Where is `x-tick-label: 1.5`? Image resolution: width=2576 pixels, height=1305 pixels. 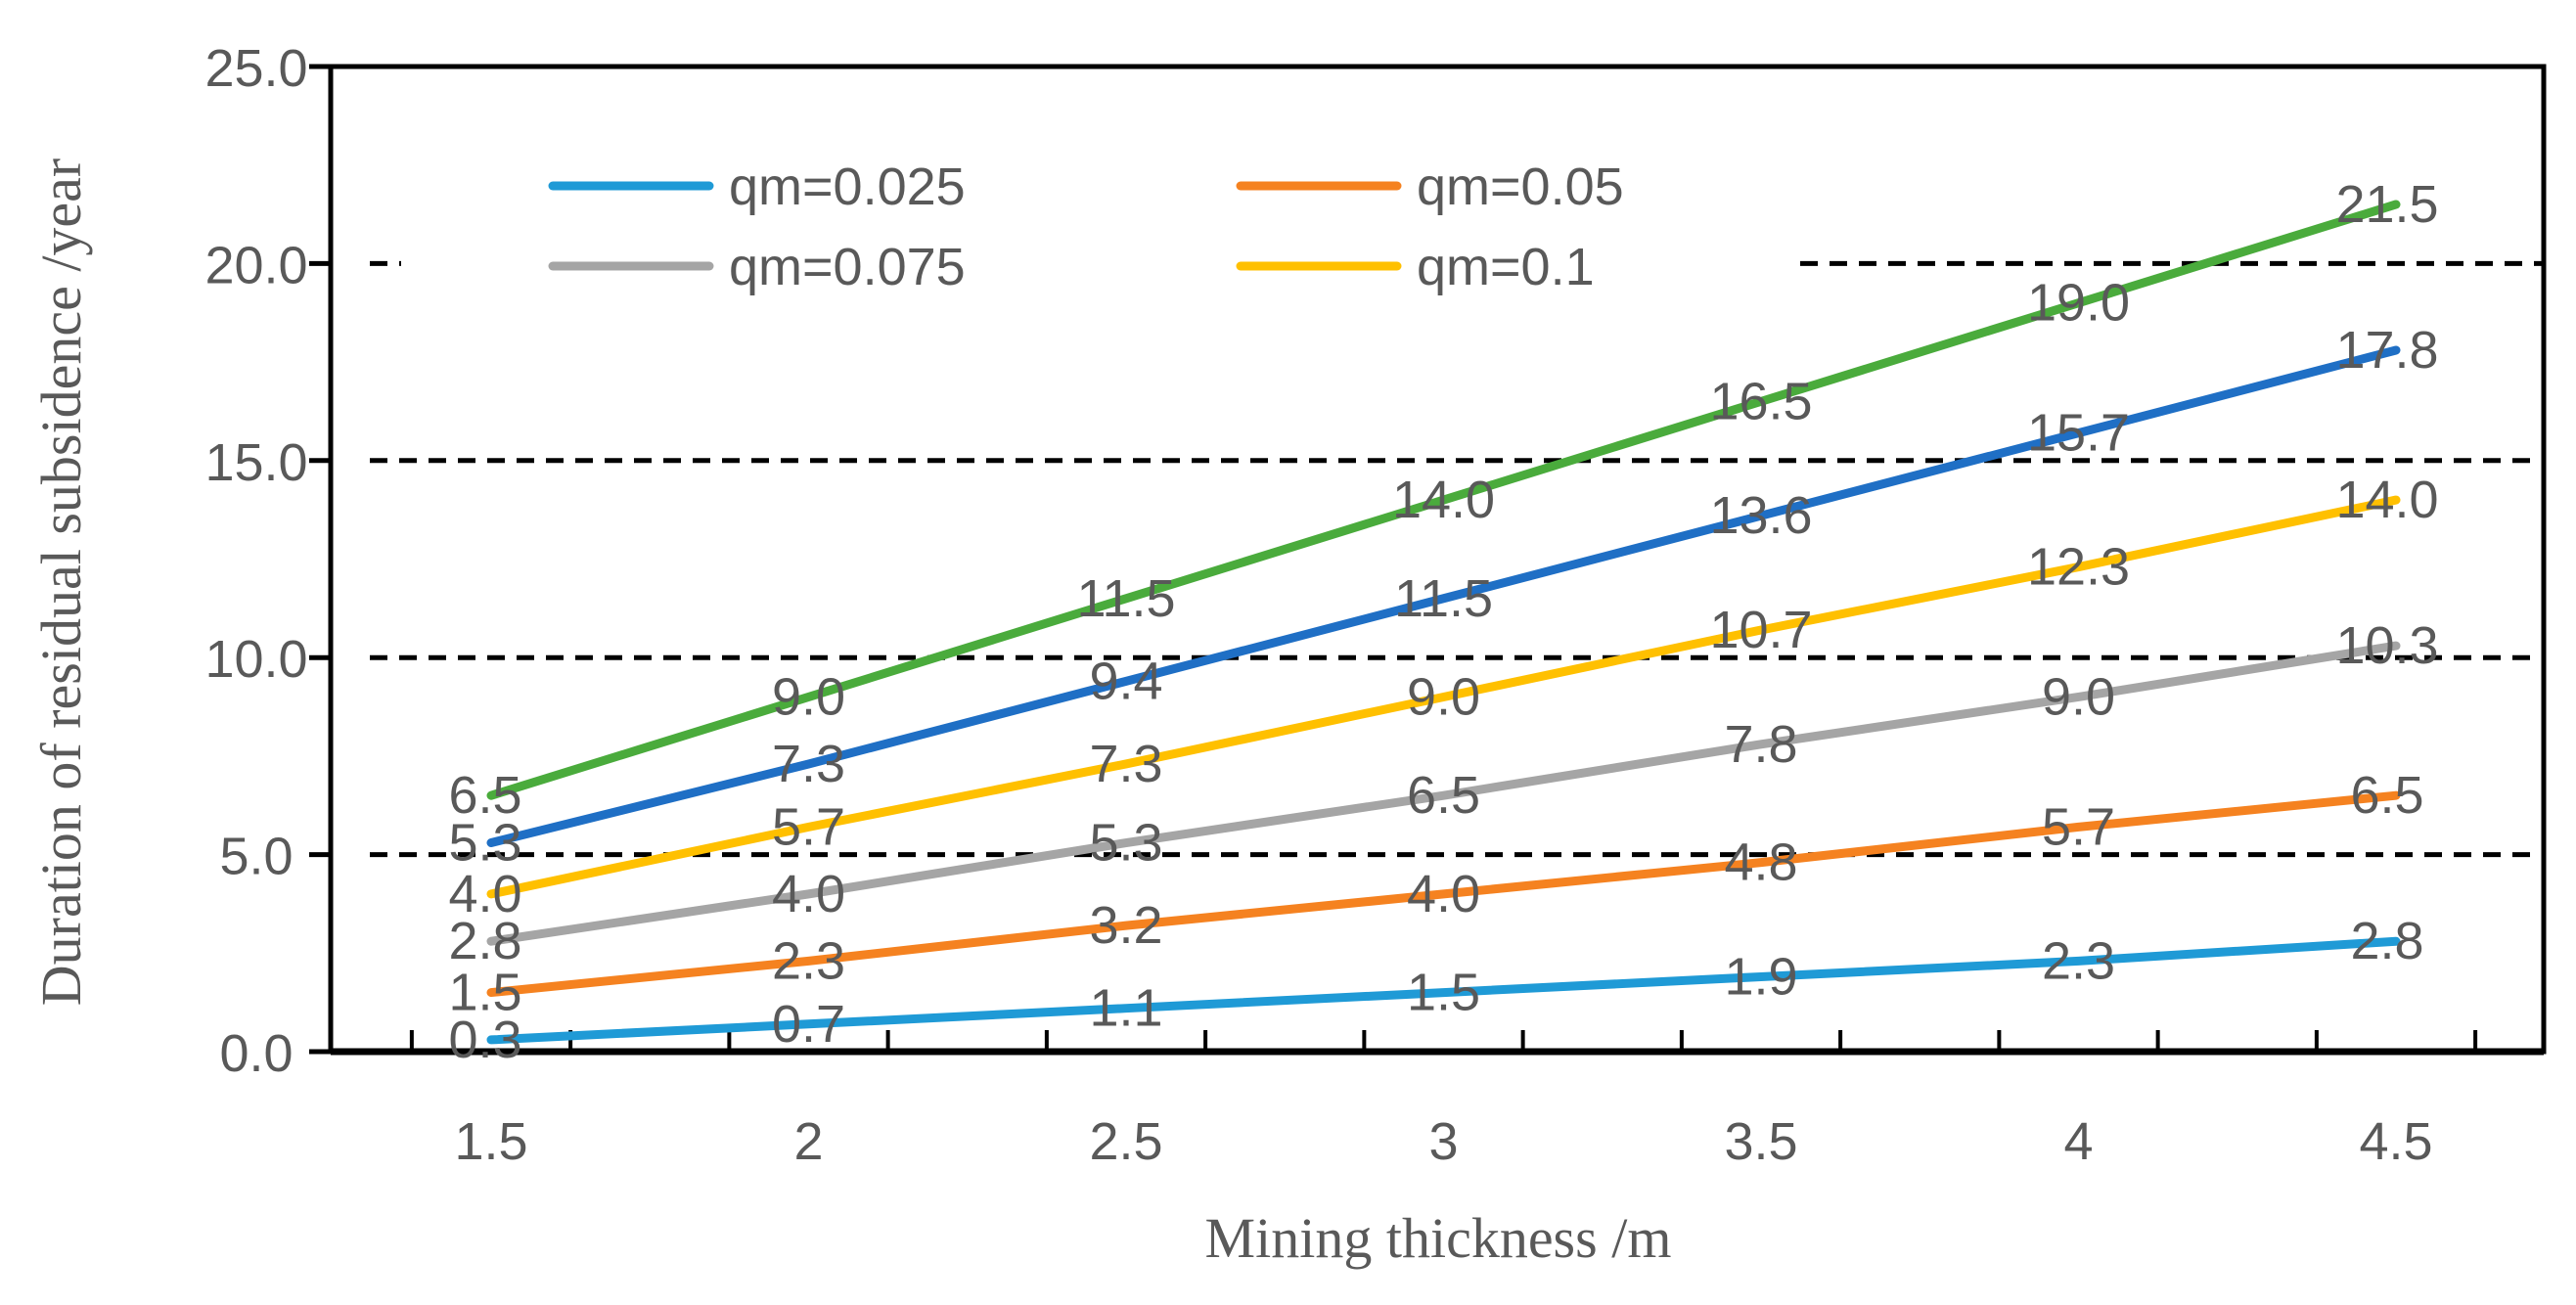
x-tick-label: 1.5 is located at coordinates (490, 1141).